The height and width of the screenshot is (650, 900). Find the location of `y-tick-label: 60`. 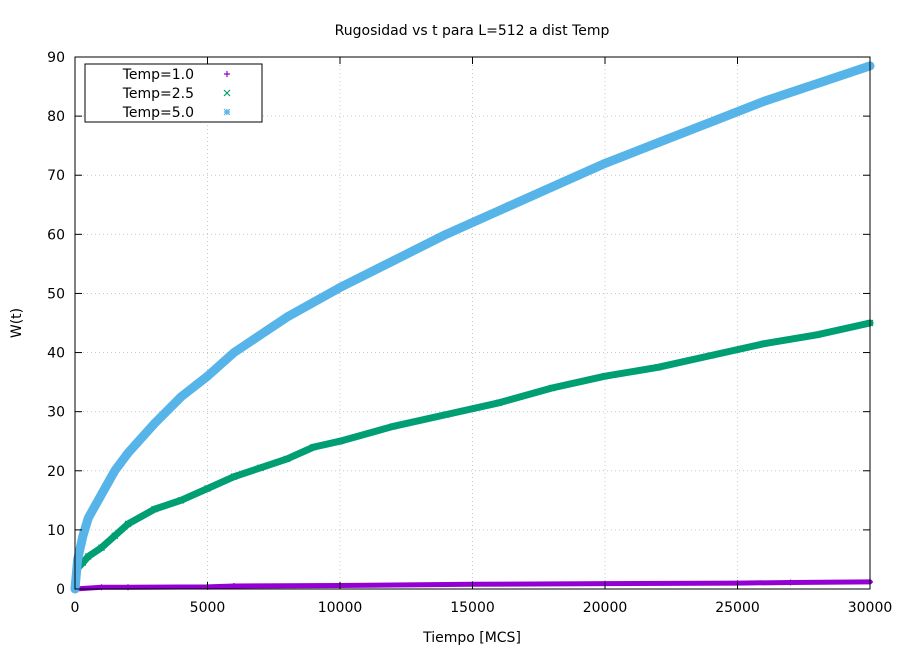

y-tick-label: 60 is located at coordinates (56, 235).